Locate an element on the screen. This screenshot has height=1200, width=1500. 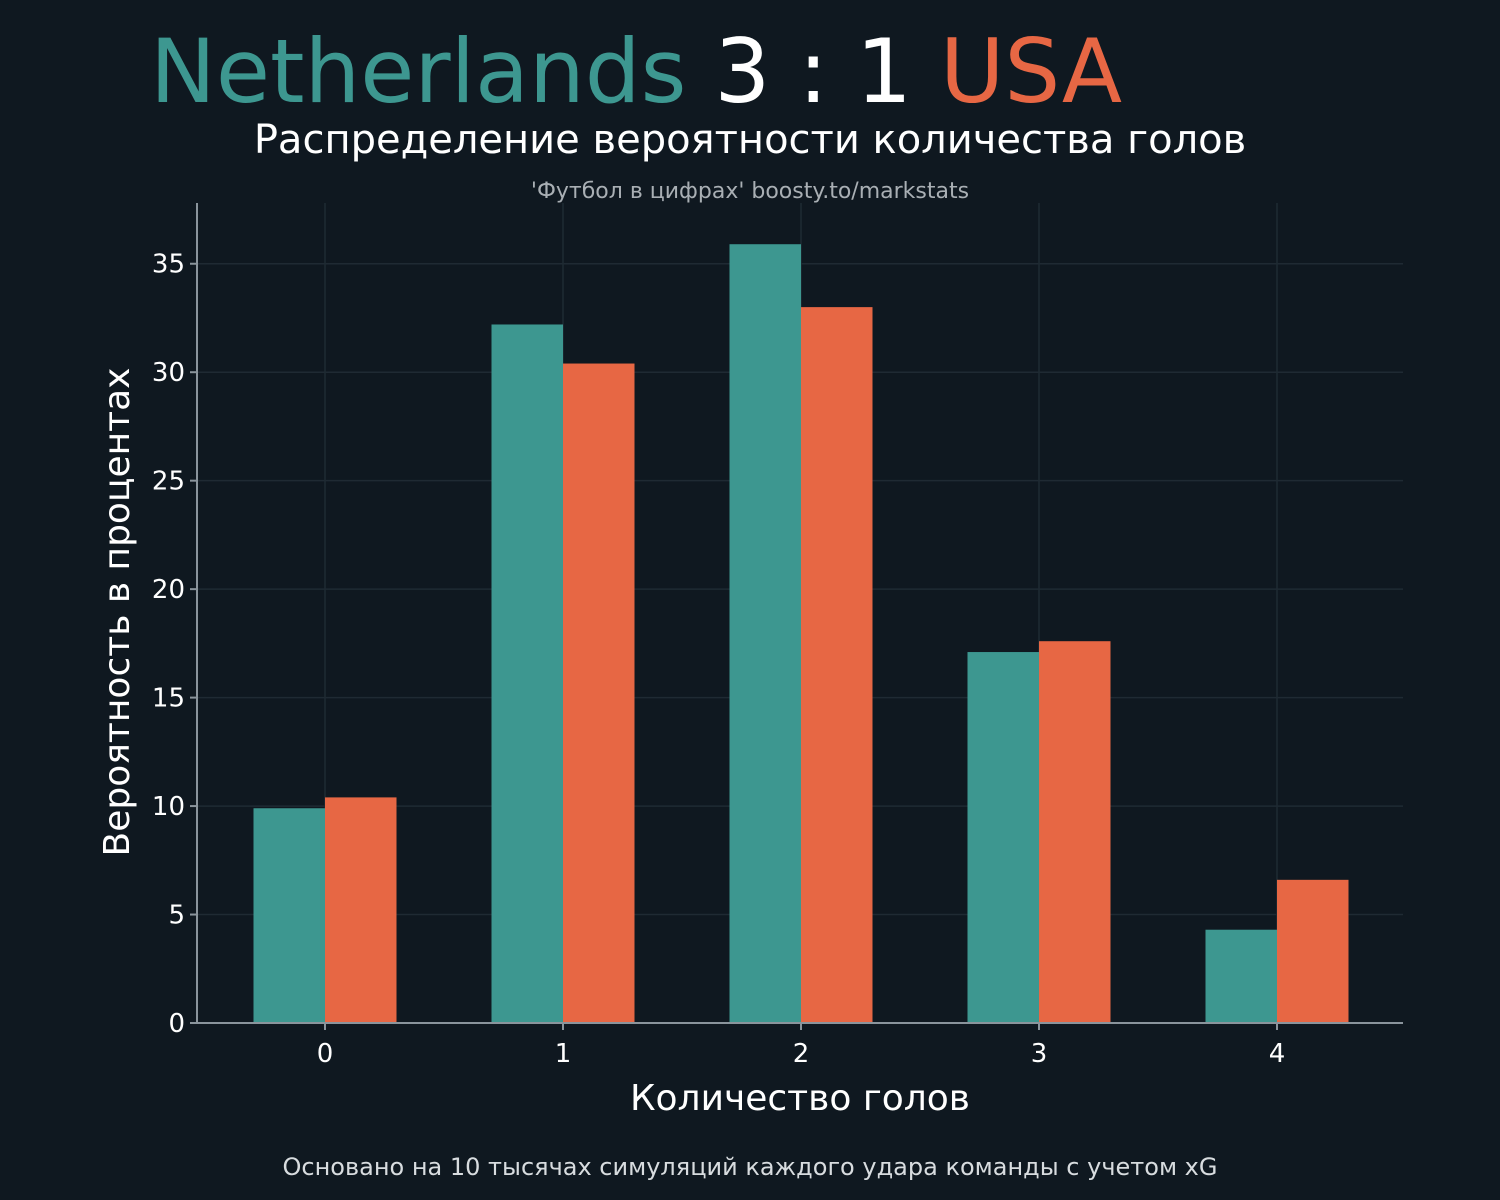
x-tick-label: 4 is located at coordinates (1277, 1054).